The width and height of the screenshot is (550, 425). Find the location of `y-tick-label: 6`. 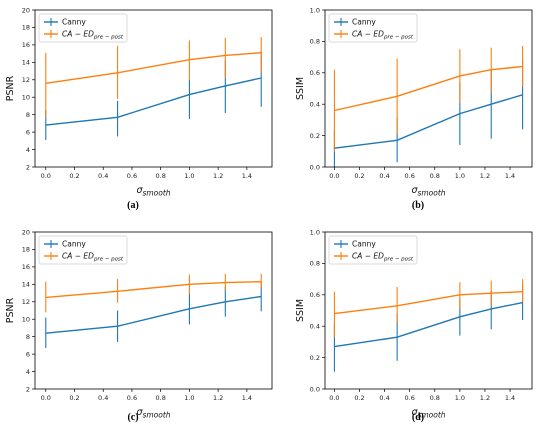

y-tick-label: 6 is located at coordinates (28, 132).